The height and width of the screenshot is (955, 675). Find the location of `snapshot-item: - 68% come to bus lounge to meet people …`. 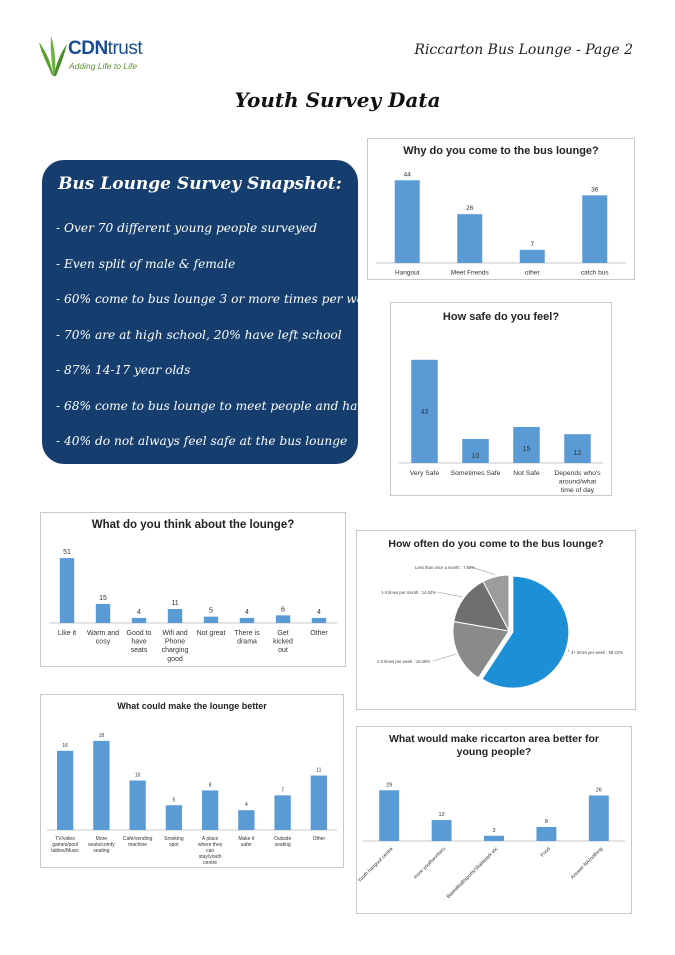

snapshot-item: - 68% come to bus lounge to meet people … is located at coordinates (225, 405).